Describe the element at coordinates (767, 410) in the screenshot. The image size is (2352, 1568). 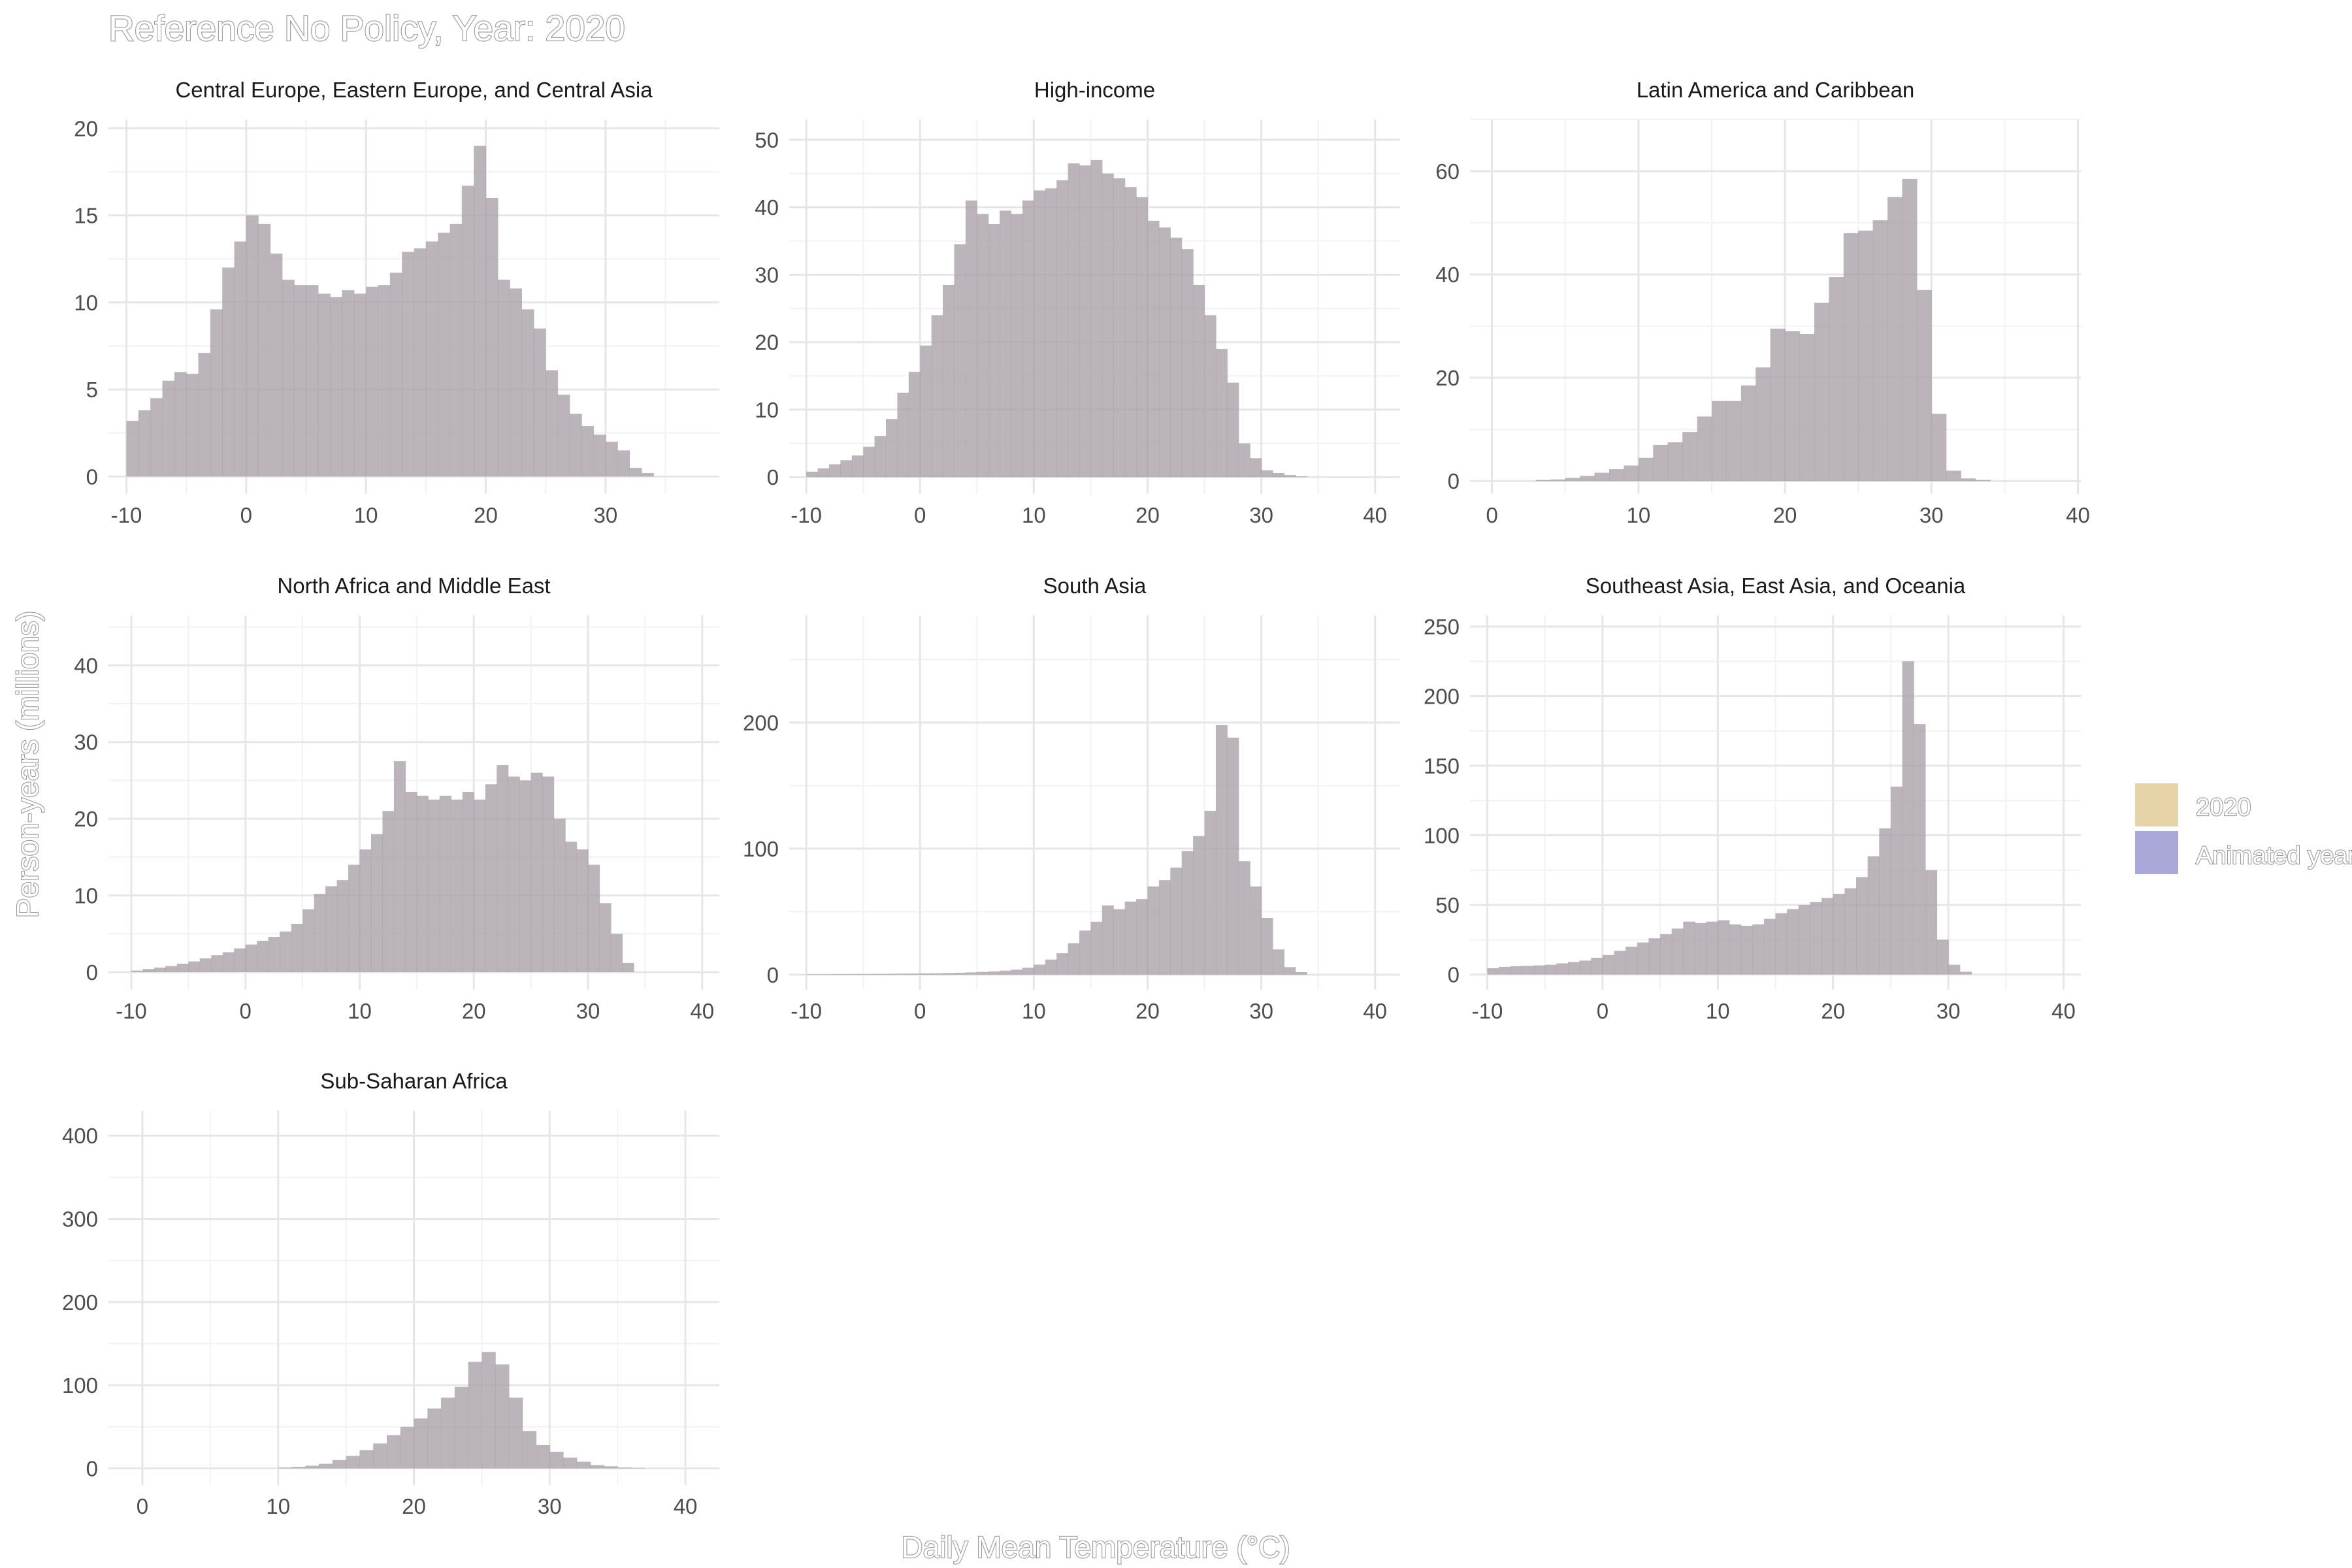
I see `y-tick-label: 10` at that location.